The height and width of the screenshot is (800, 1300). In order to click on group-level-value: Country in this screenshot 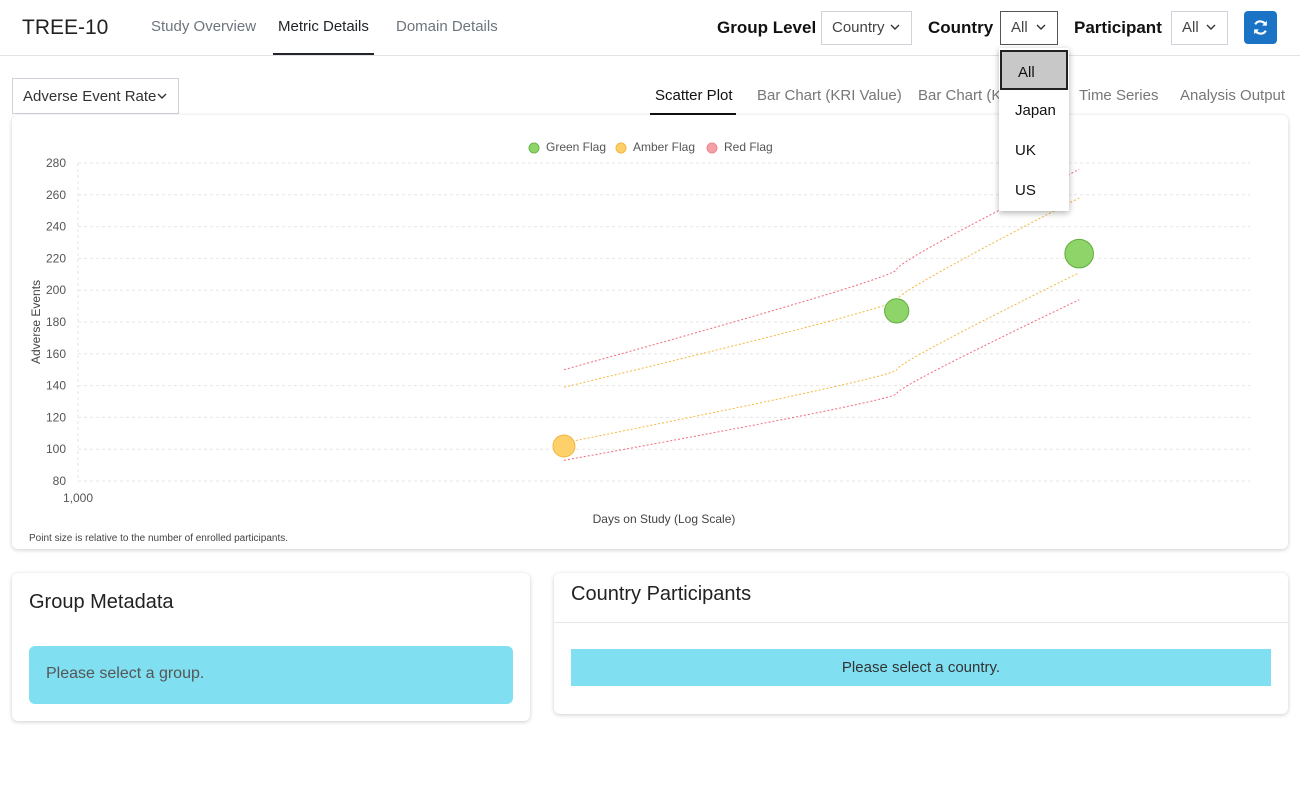, I will do `click(858, 27)`.